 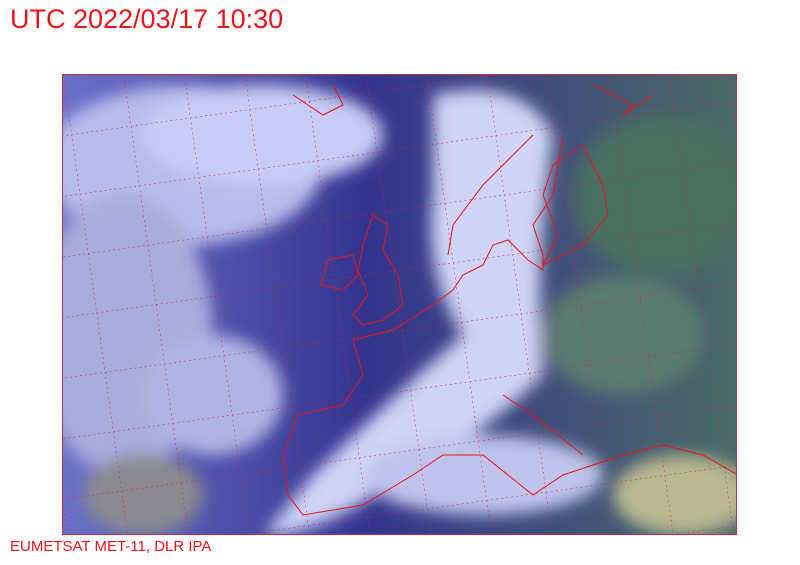 I want to click on coast-continent, so click(x=458, y=237).